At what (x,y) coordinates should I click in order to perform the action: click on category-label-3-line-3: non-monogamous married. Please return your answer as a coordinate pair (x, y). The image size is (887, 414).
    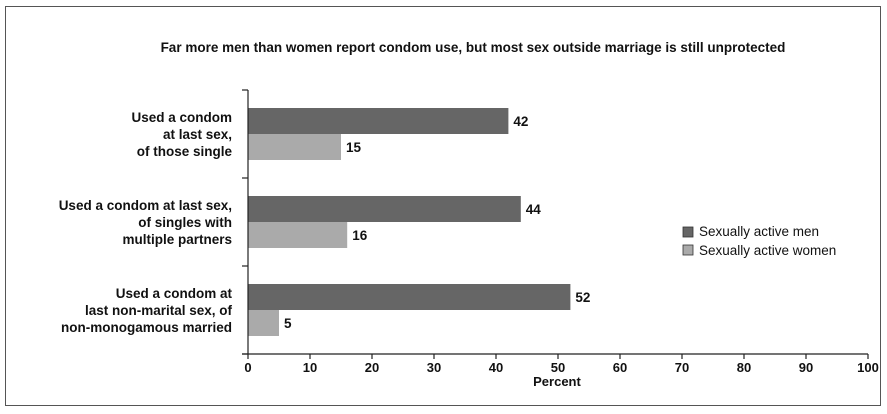
    Looking at the image, I should click on (146, 327).